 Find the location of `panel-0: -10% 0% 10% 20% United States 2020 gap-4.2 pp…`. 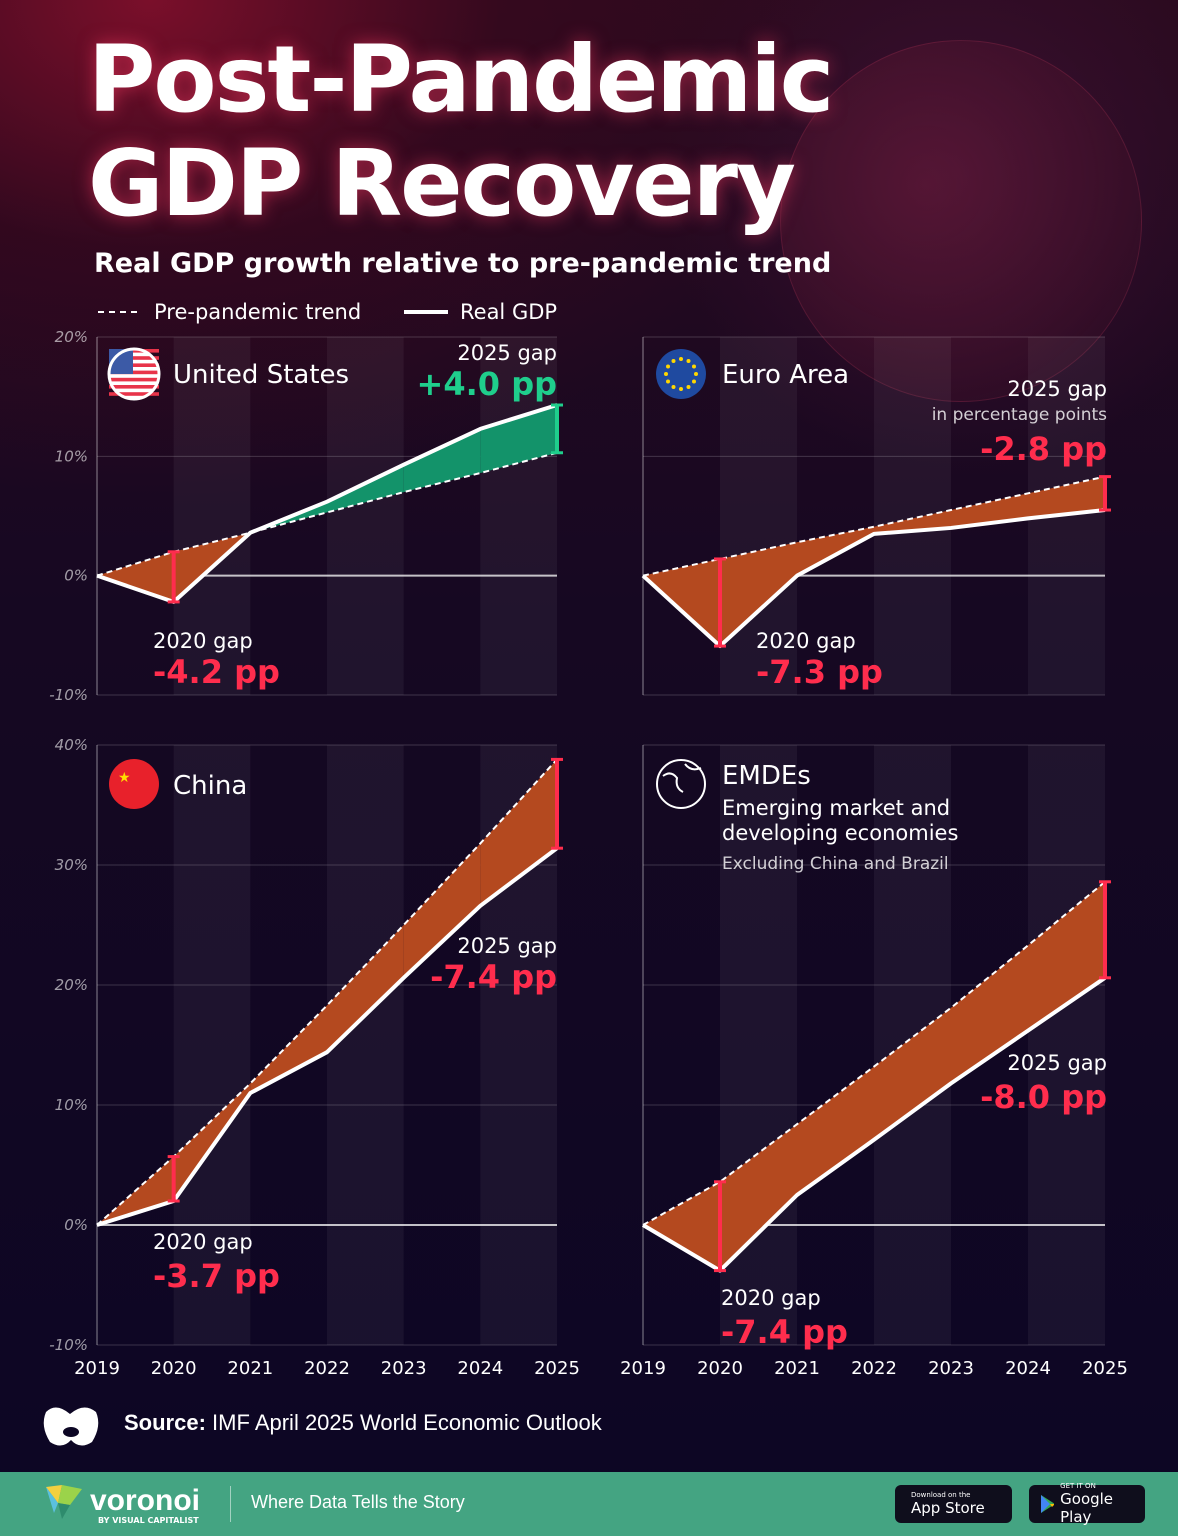

panel-0: -10% 0% 10% 20% United States 2020 gap-4.2 pp… is located at coordinates (306, 516).